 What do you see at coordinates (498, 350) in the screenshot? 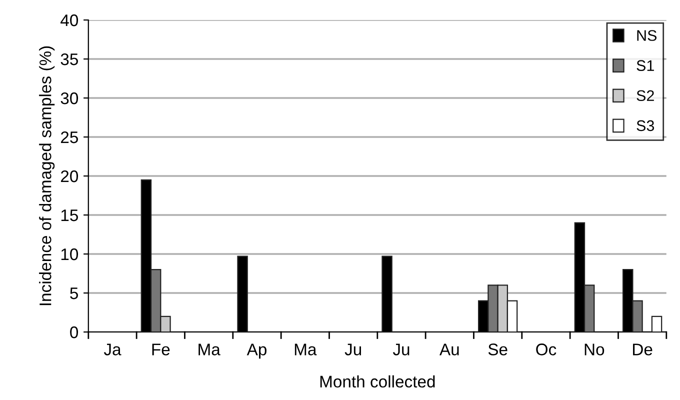
I see `x-tick-label: Se` at bounding box center [498, 350].